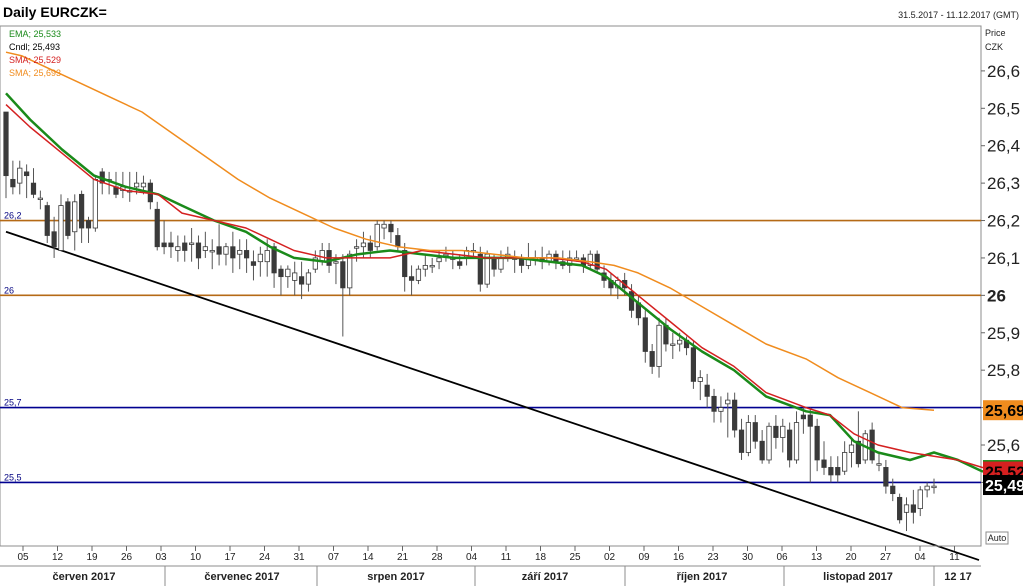 This screenshot has width=1023, height=586. Describe the element at coordinates (575, 557) in the screenshot. I see `x-tick-label: 25` at that location.